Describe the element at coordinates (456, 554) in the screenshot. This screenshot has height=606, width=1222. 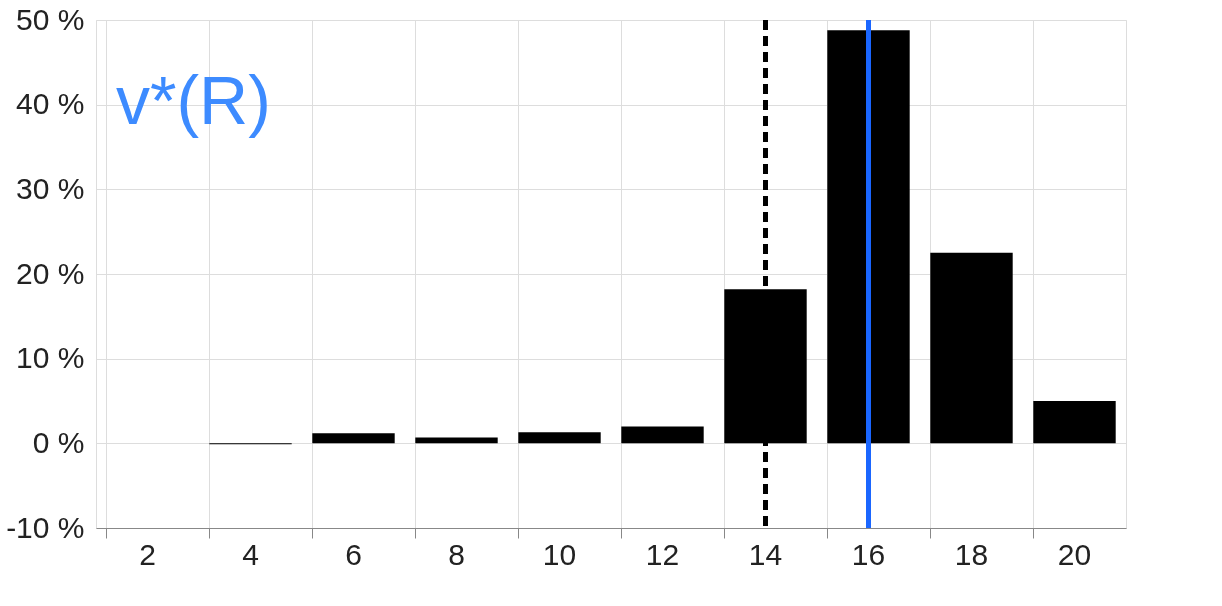
I see `x-tick-label: 8` at that location.